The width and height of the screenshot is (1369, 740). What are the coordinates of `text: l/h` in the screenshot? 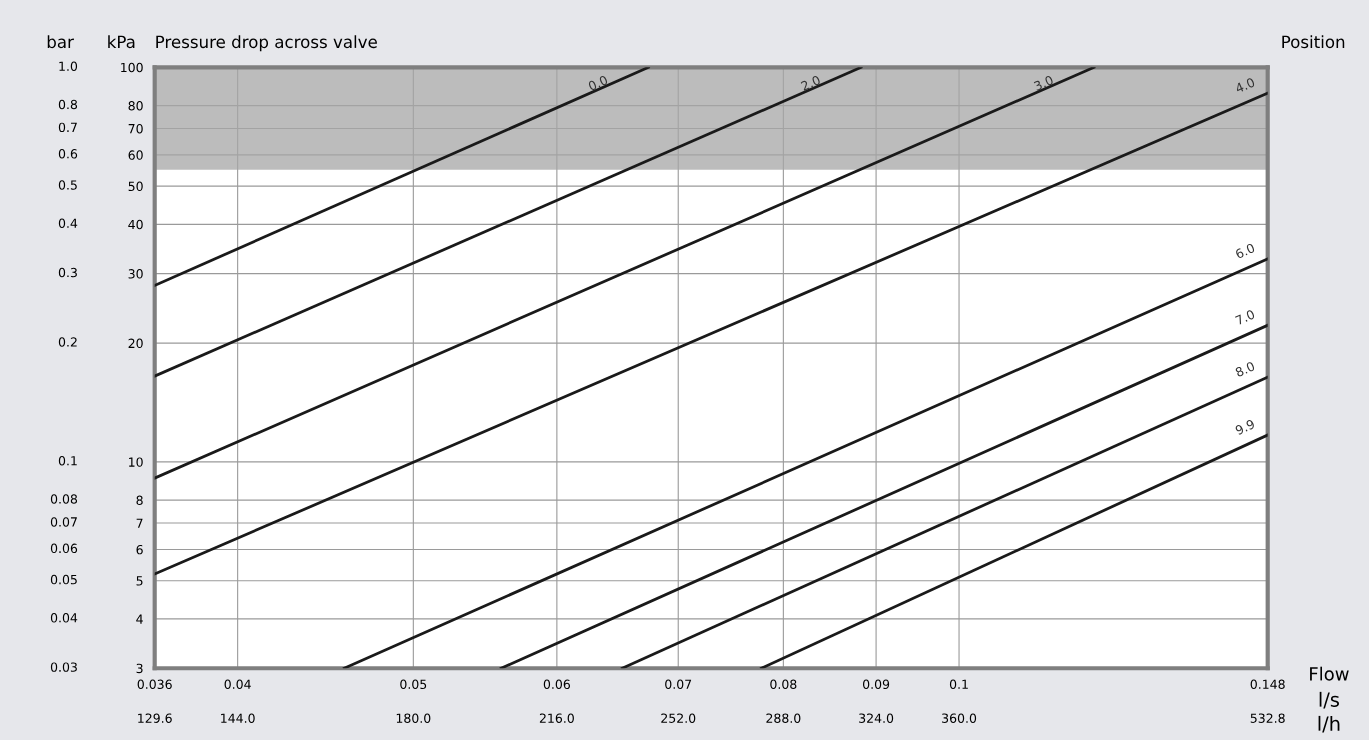 It's located at (1329, 724).